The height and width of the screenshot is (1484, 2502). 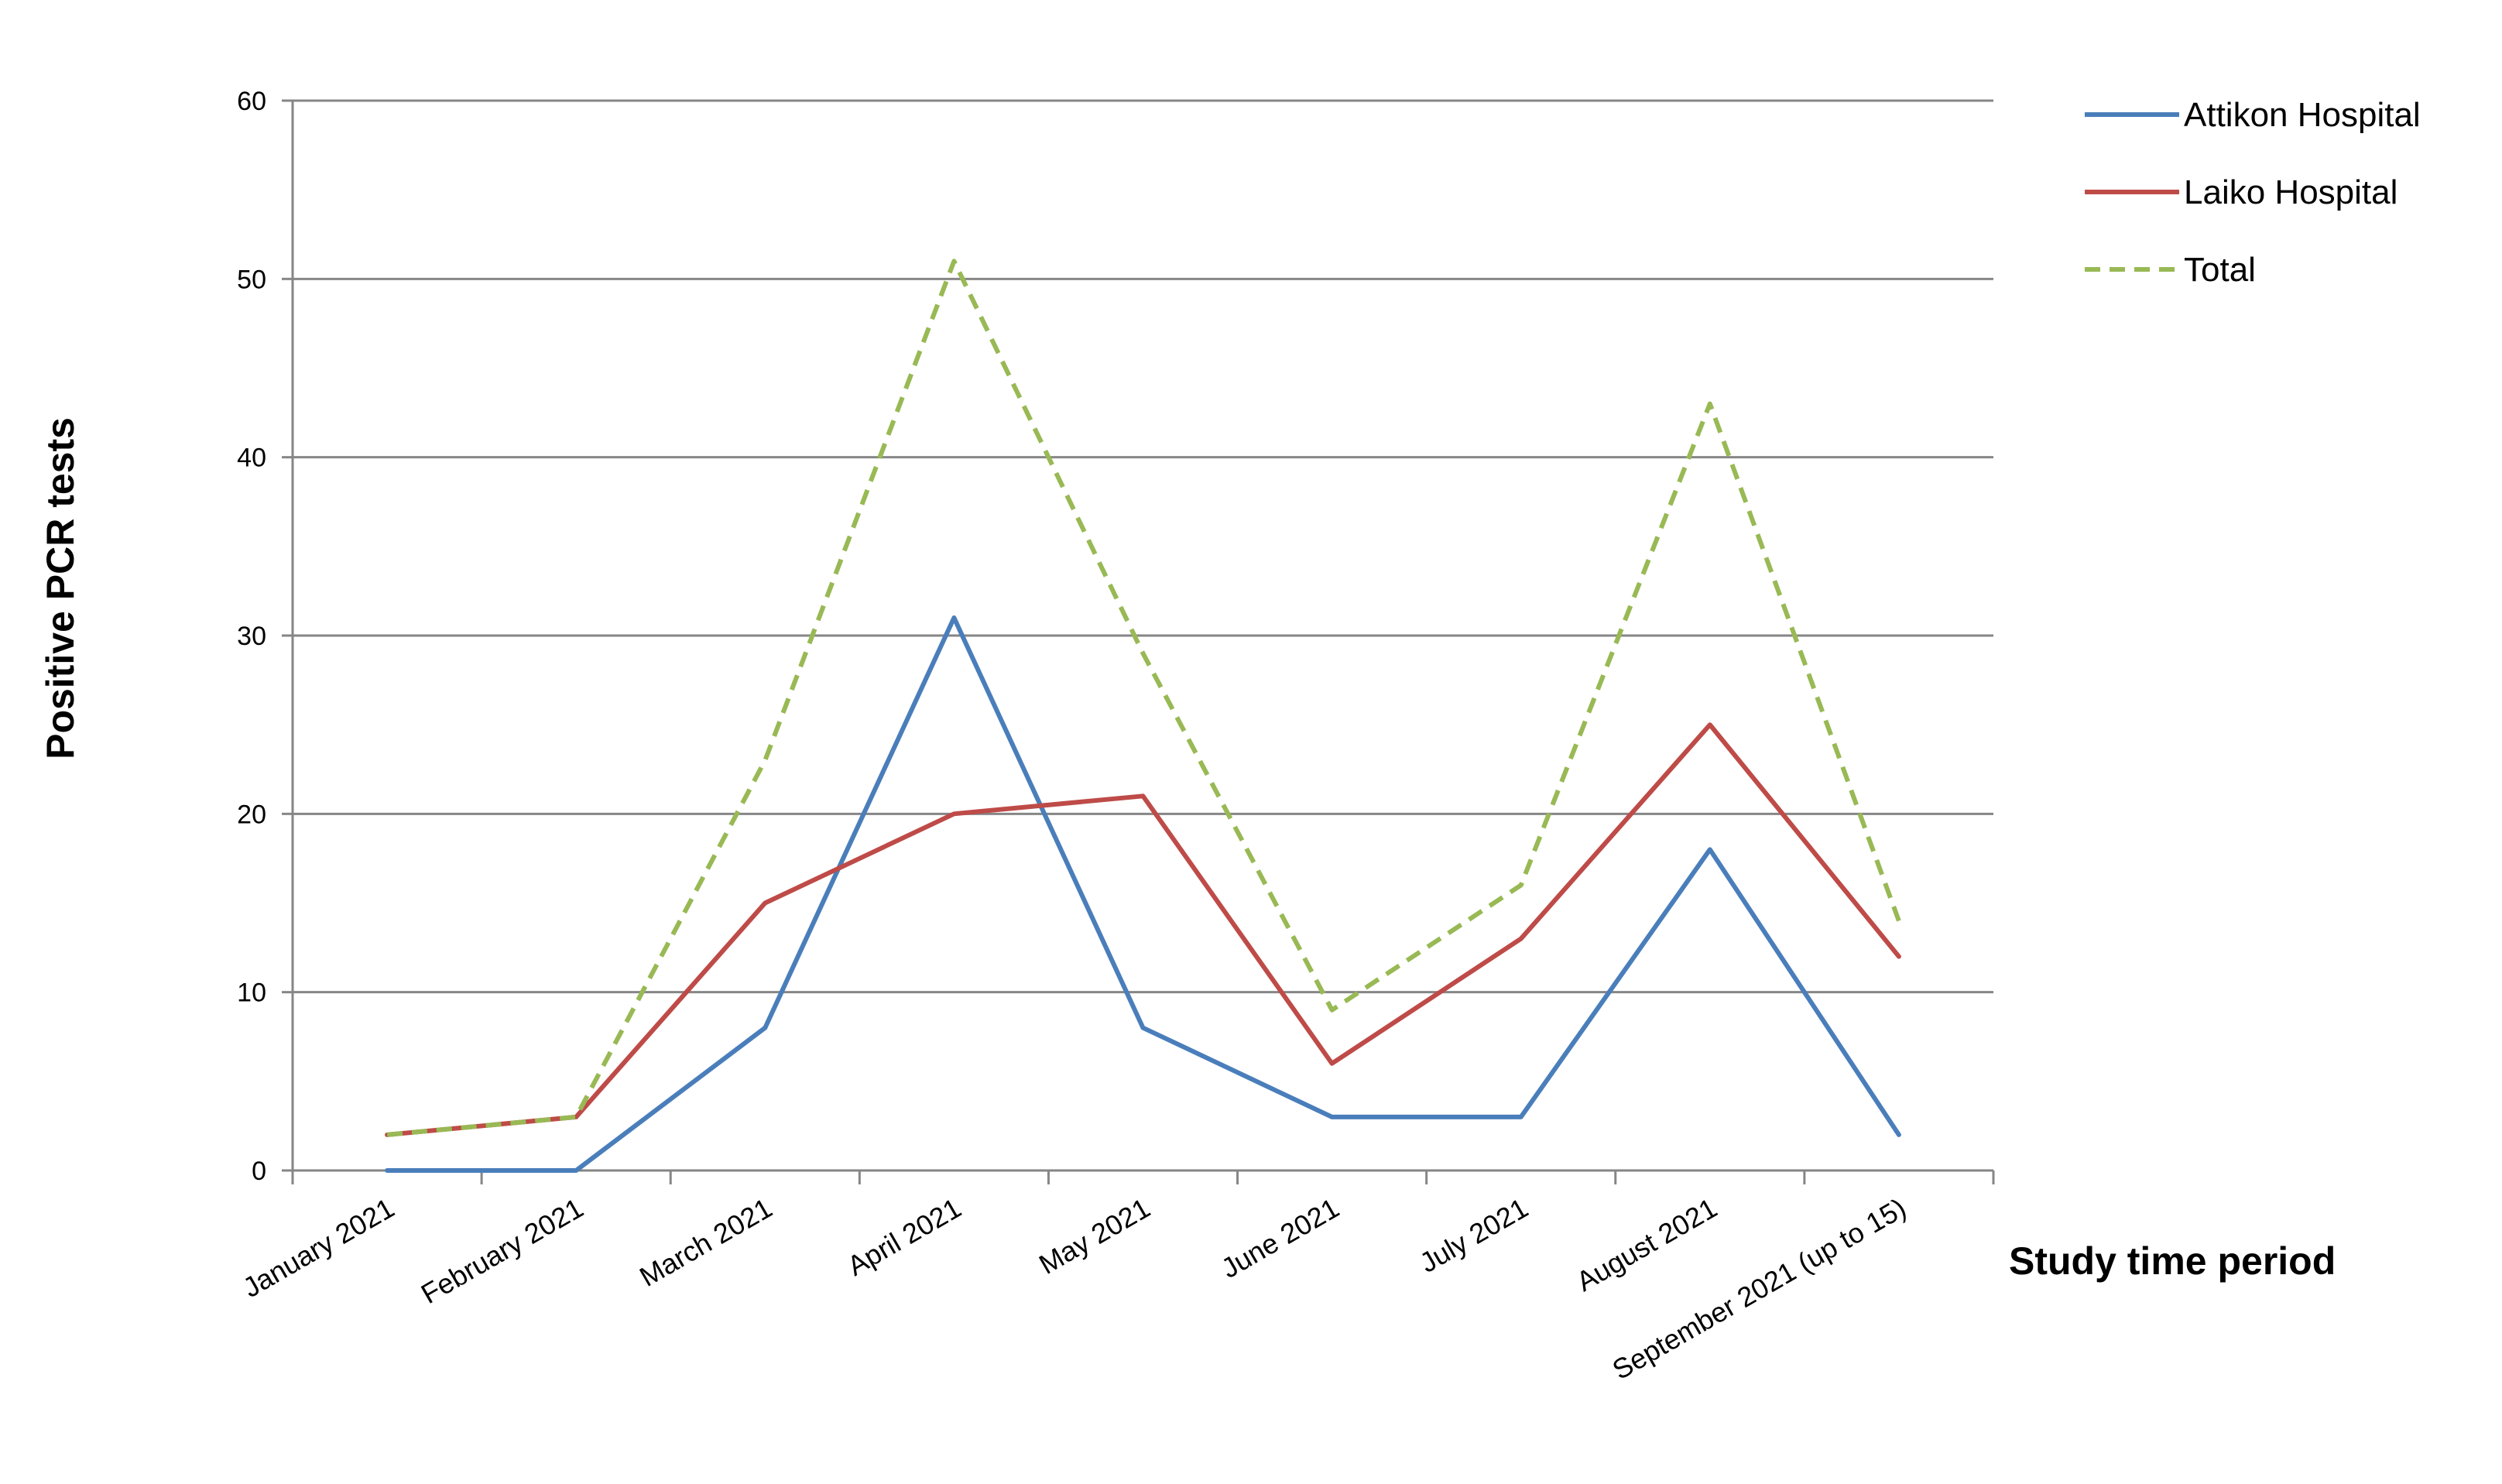 I want to click on x-tick-label-2: March 2021, so click(x=706, y=1242).